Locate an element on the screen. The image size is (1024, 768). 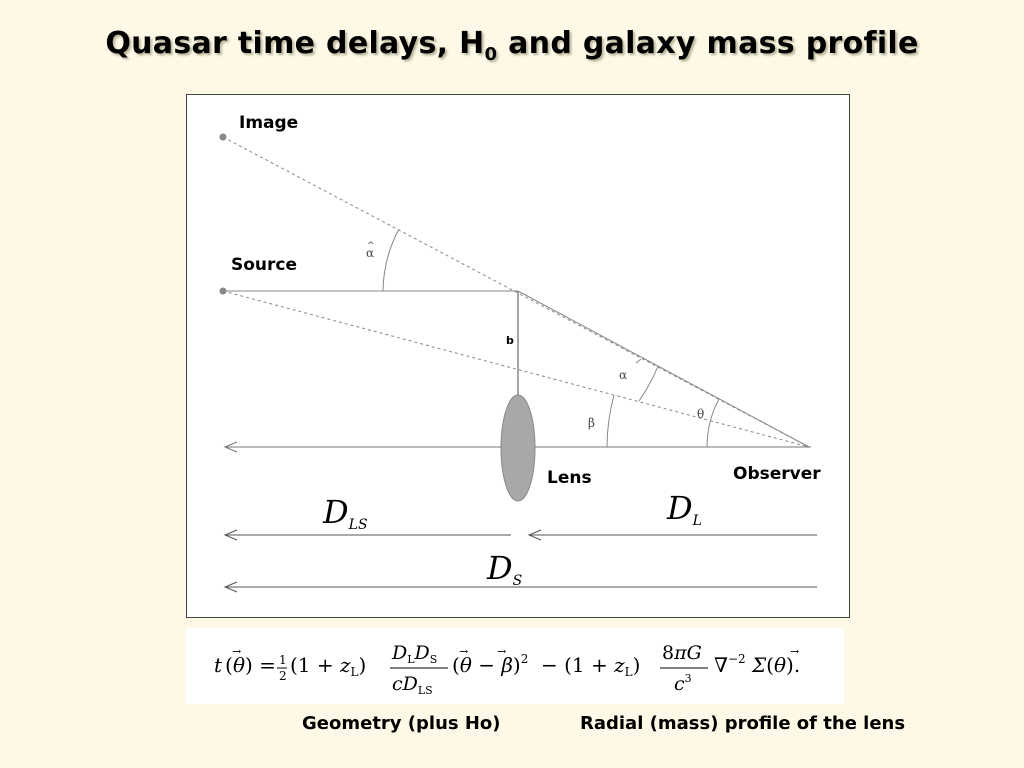
formula-close1: ) = is located at coordinates (260, 665).